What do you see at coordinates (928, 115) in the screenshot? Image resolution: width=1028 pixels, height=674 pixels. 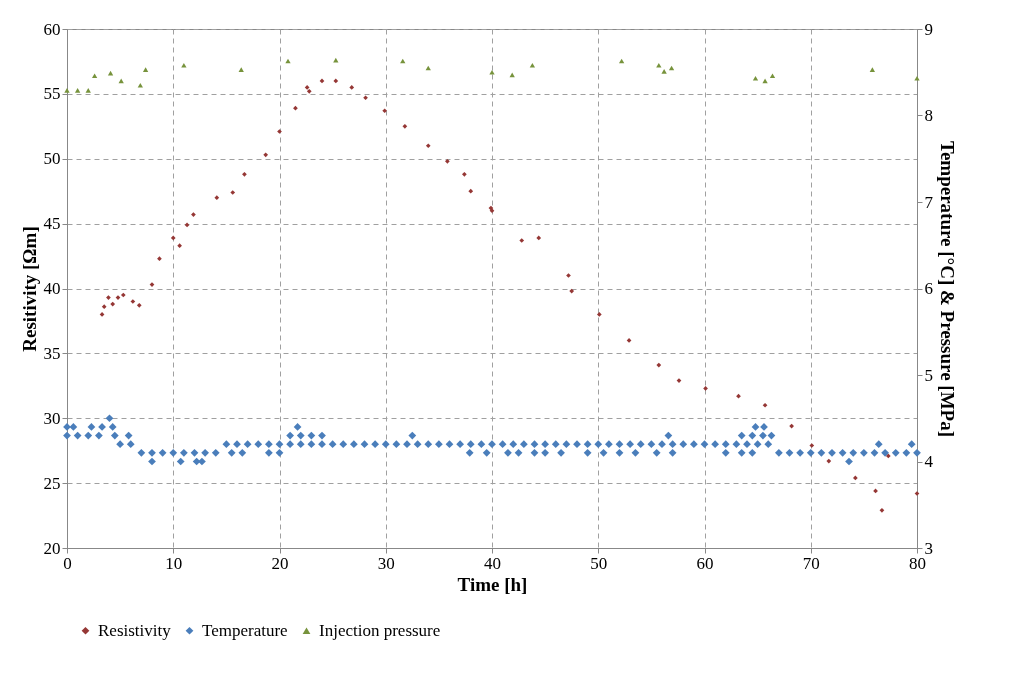 I see `y2-tick-label: 8` at bounding box center [928, 115].